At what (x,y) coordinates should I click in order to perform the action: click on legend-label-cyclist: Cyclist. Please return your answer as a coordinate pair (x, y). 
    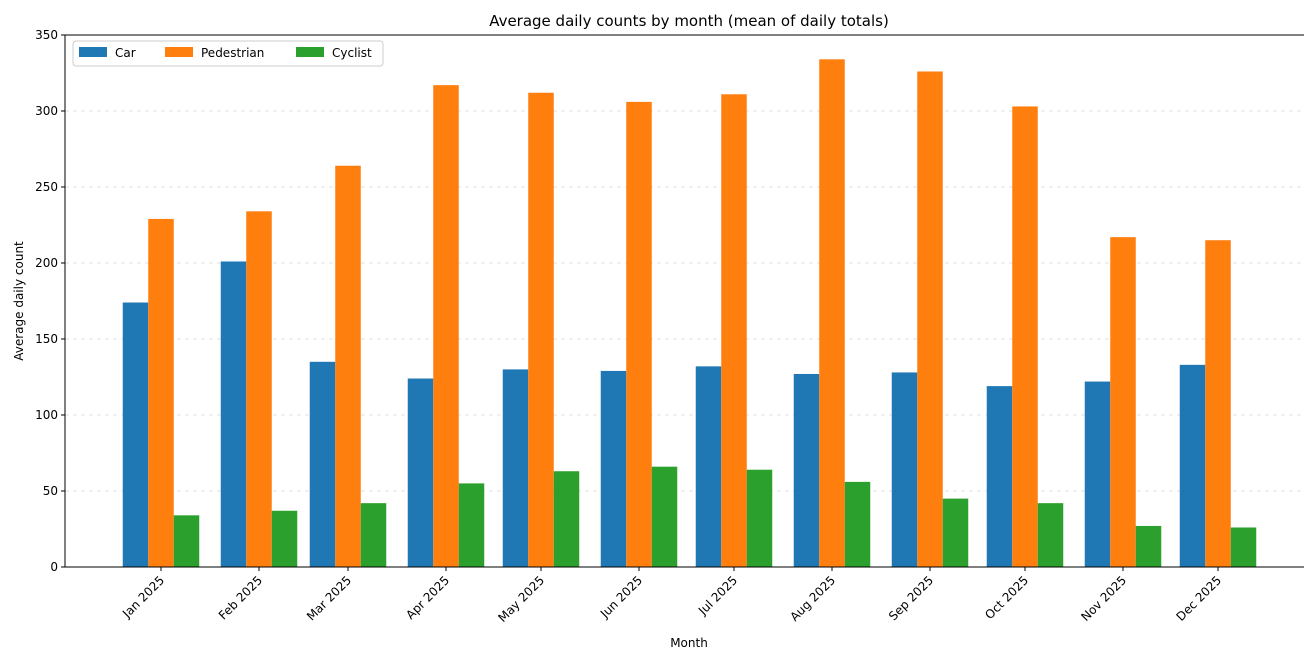
    Looking at the image, I should click on (352, 53).